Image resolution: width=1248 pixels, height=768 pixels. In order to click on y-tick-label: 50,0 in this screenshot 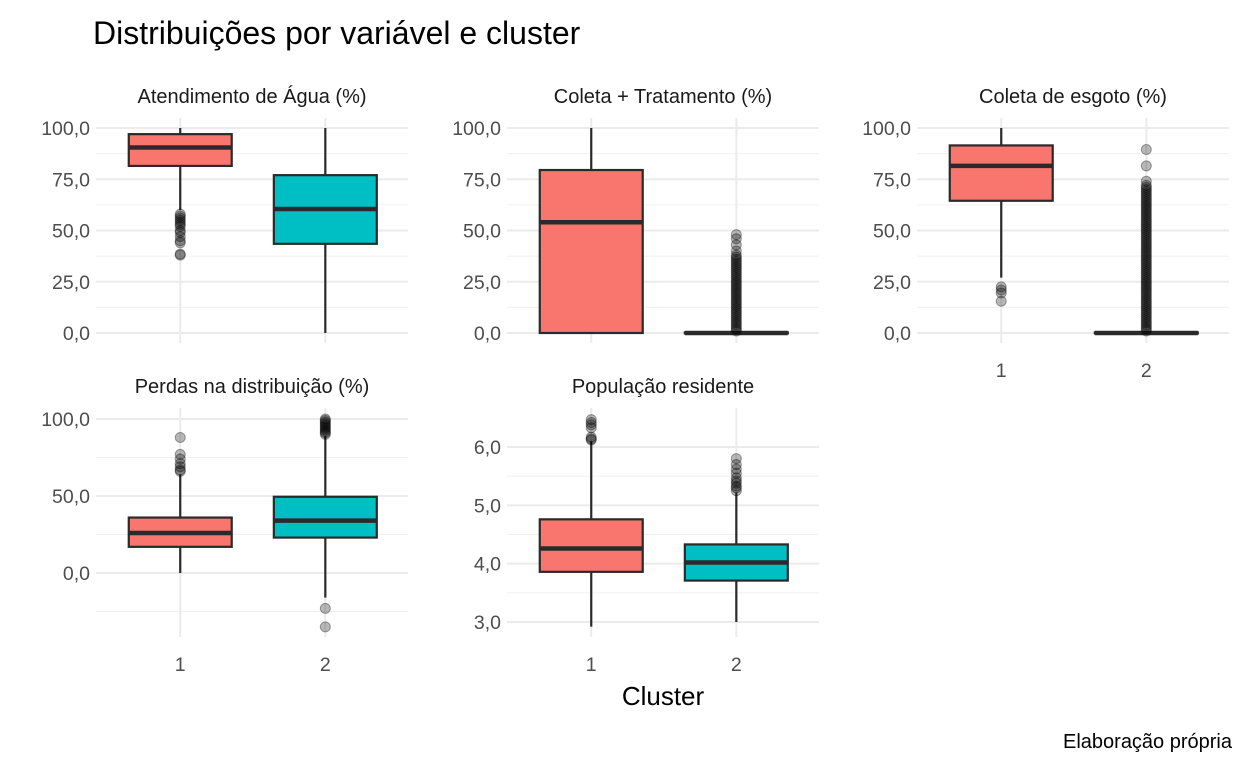, I will do `click(892, 232)`.